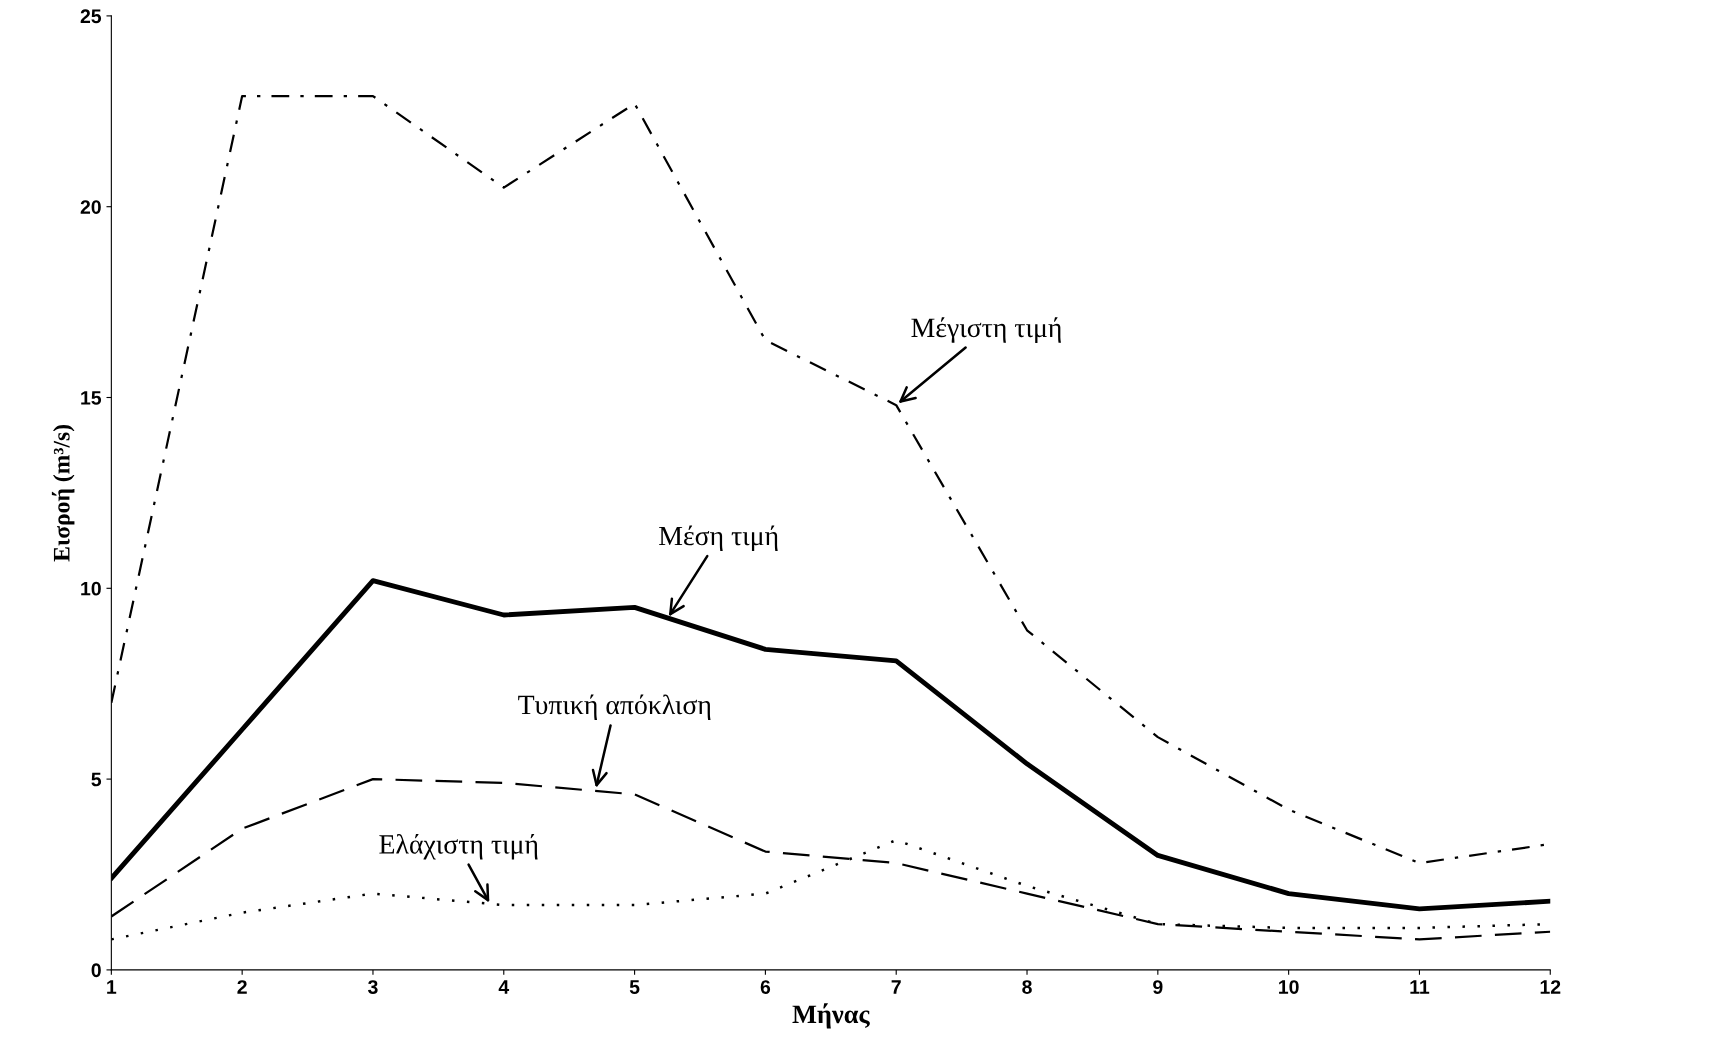 This screenshot has width=1713, height=1060. Describe the element at coordinates (634, 987) in the screenshot. I see `x-tick-label: 5` at that location.